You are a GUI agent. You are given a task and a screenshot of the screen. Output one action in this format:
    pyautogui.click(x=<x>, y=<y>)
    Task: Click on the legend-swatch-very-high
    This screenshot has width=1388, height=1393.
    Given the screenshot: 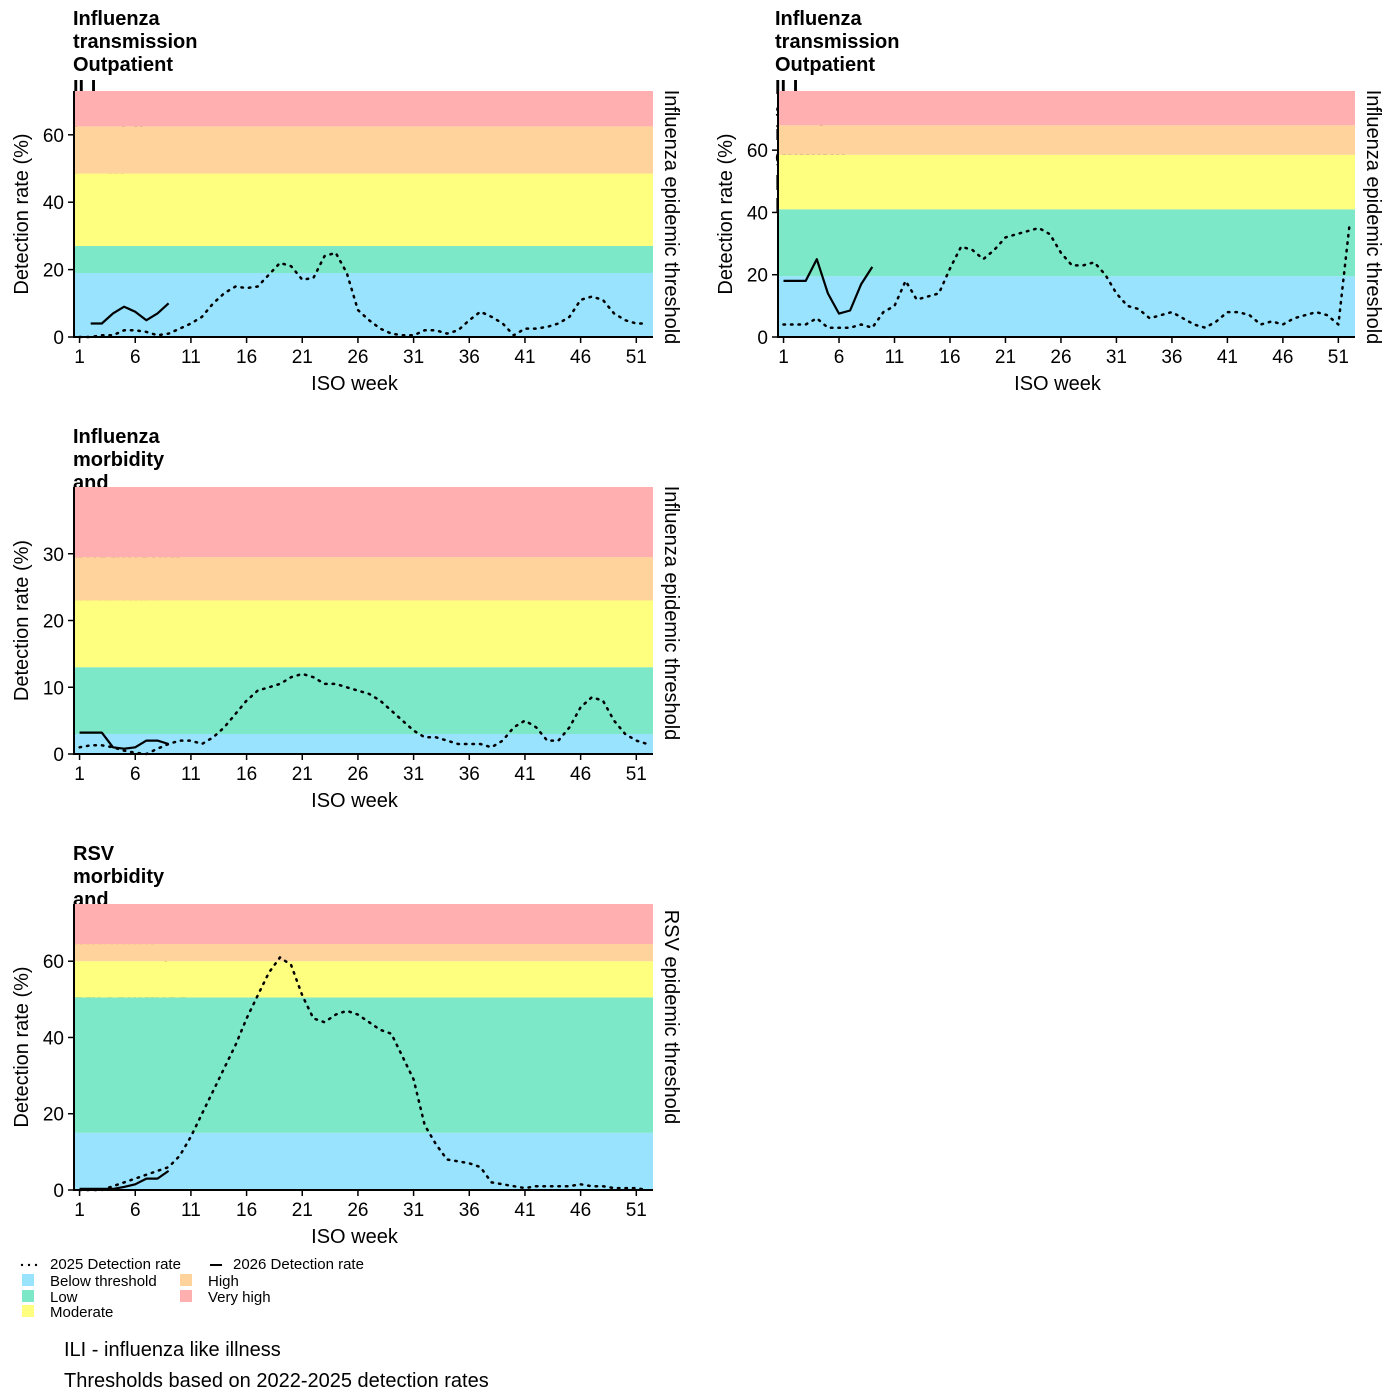 What is the action you would take?
    pyautogui.click(x=186, y=1296)
    